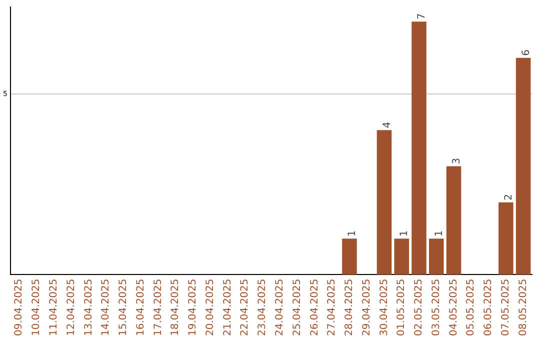 The width and height of the screenshot is (540, 340). What do you see at coordinates (366, 307) in the screenshot?
I see `x-tick-label: 29.04.2025` at bounding box center [366, 307].